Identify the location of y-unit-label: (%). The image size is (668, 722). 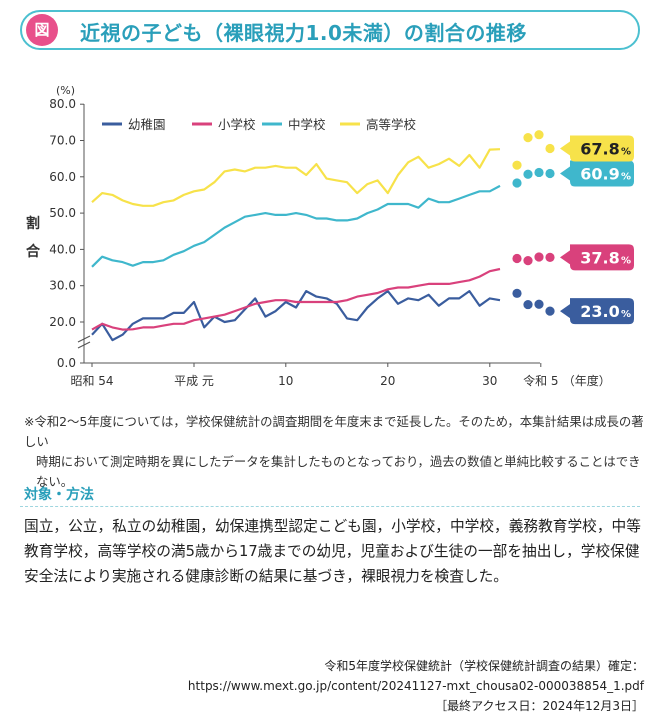
(65, 90).